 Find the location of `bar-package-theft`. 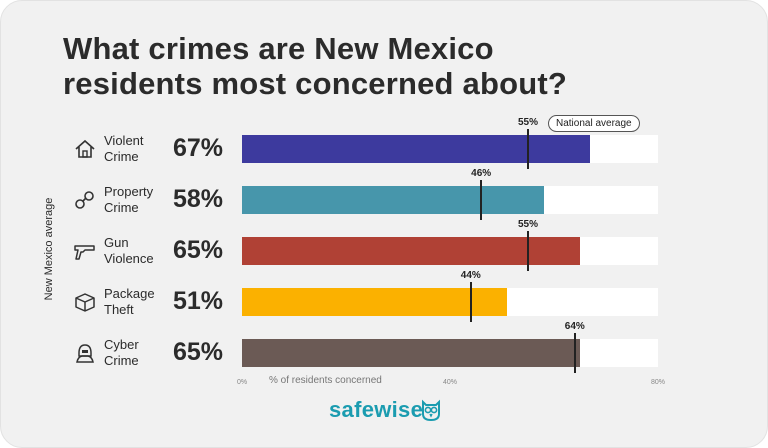

bar-package-theft is located at coordinates (375, 302).